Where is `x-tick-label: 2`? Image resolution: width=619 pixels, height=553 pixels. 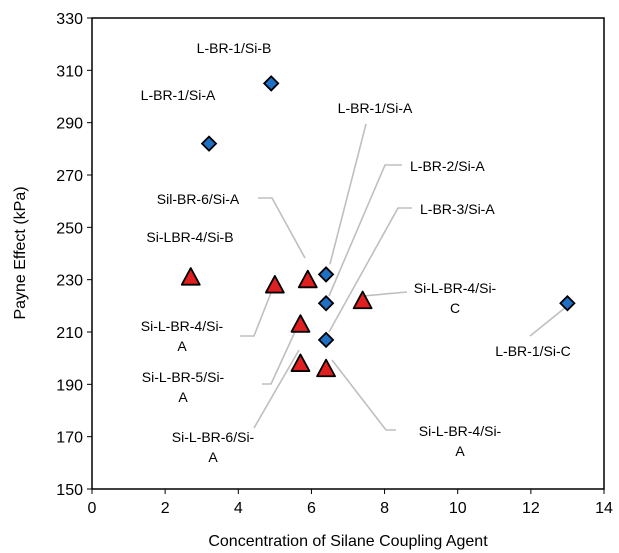
x-tick-label: 2 is located at coordinates (165, 508).